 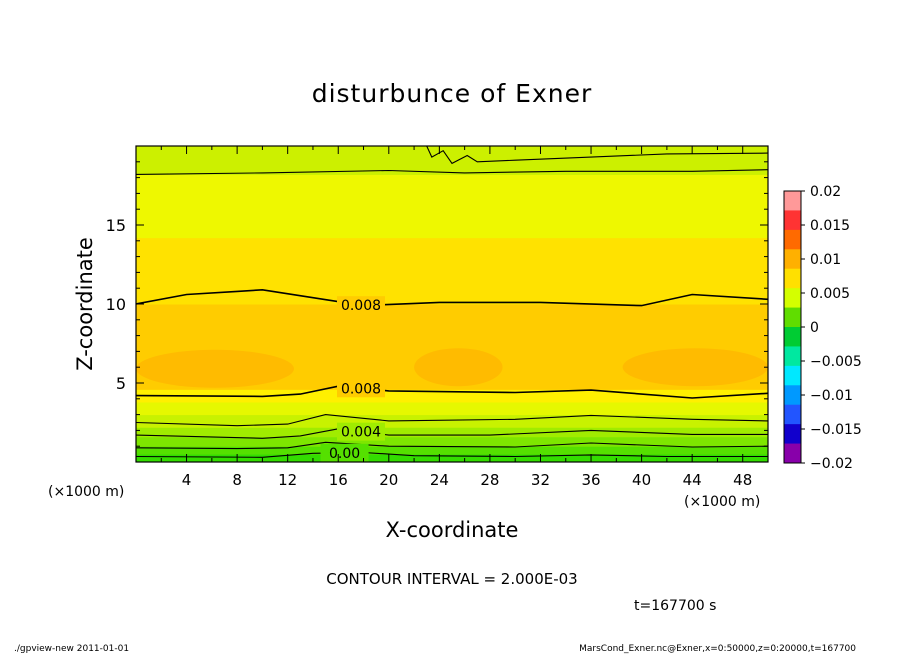 What do you see at coordinates (831, 464) in the screenshot?
I see `colorbar-tick-label-8: −0.02` at bounding box center [831, 464].